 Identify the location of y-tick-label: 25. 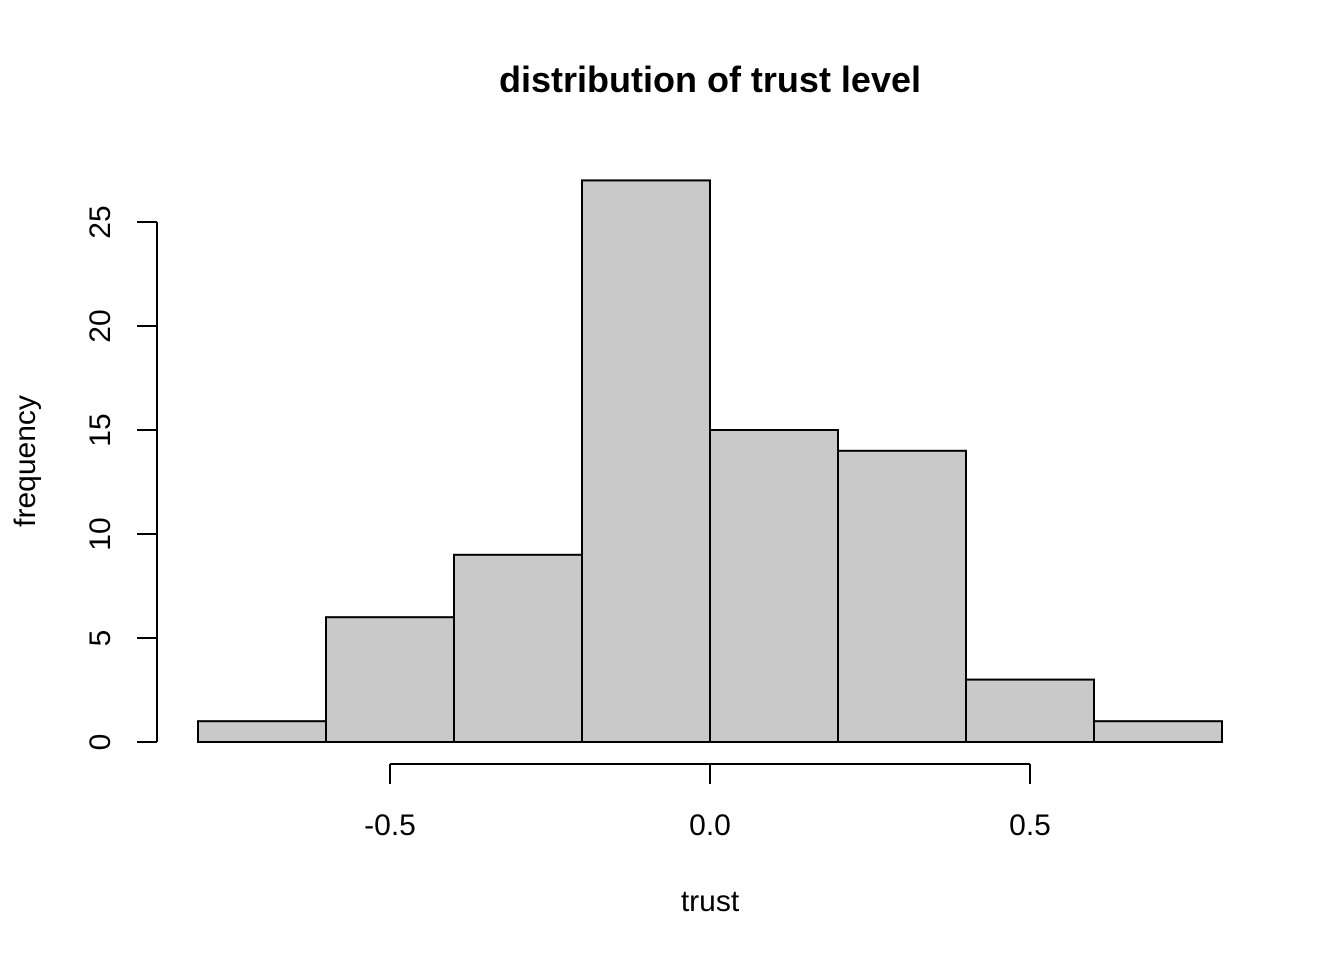
(100, 221).